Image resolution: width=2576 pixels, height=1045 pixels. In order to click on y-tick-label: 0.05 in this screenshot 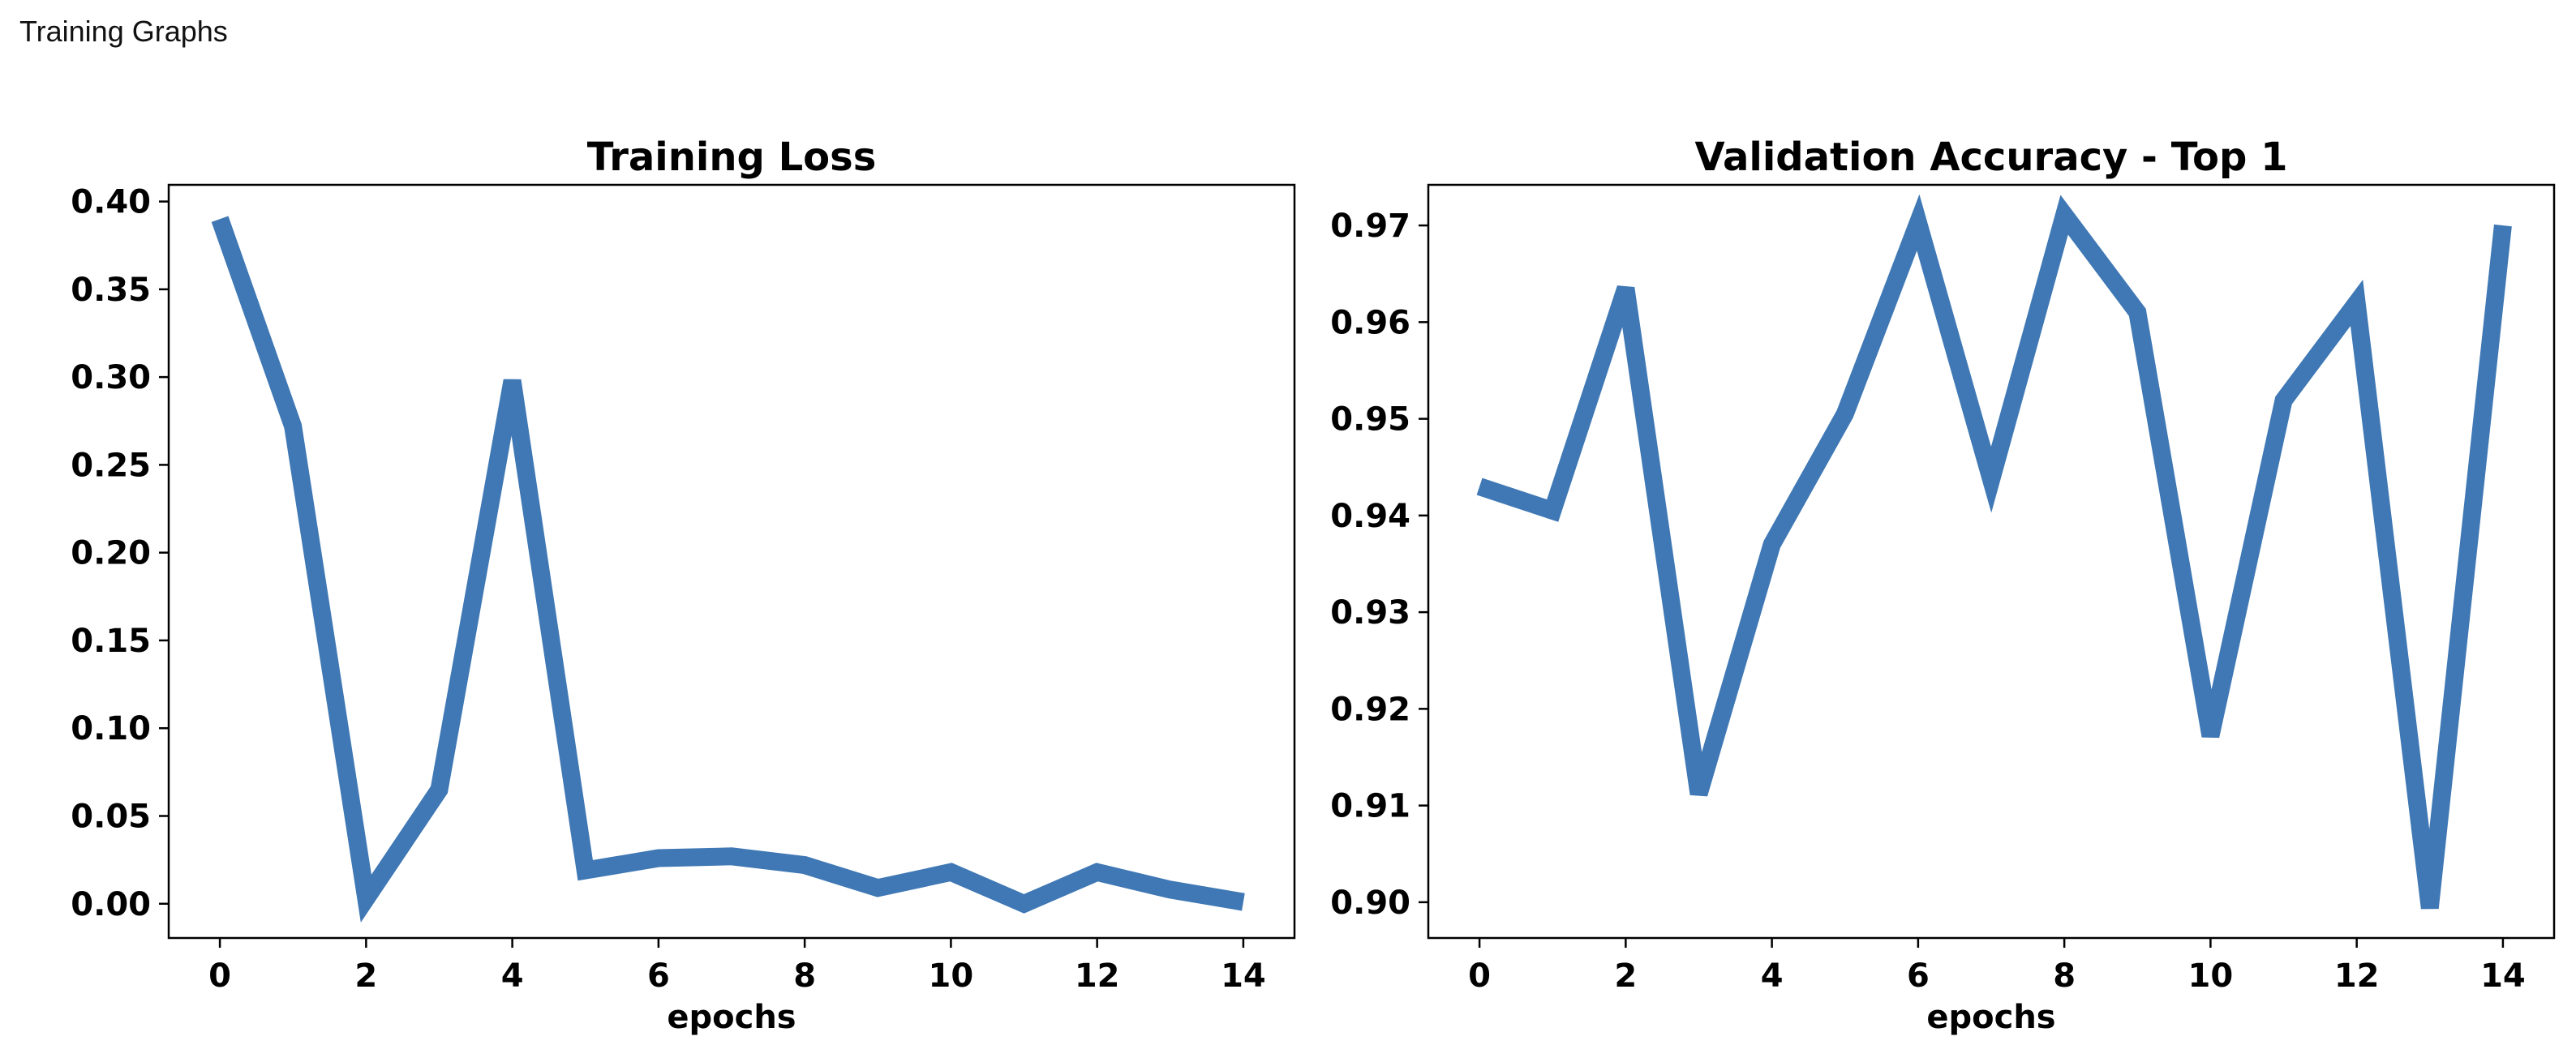, I will do `click(111, 816)`.